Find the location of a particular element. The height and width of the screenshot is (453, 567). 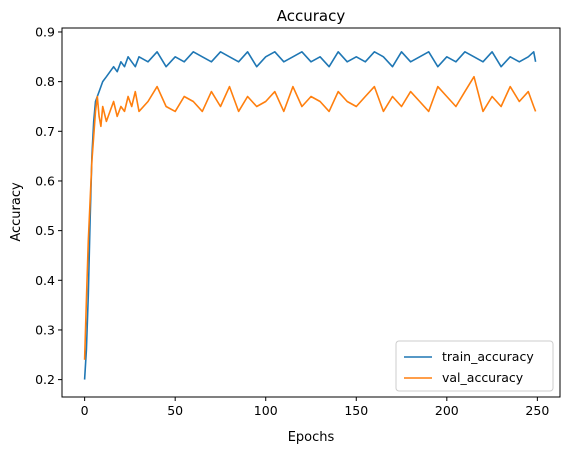

y-tick-label: 0.6 is located at coordinates (45, 180).